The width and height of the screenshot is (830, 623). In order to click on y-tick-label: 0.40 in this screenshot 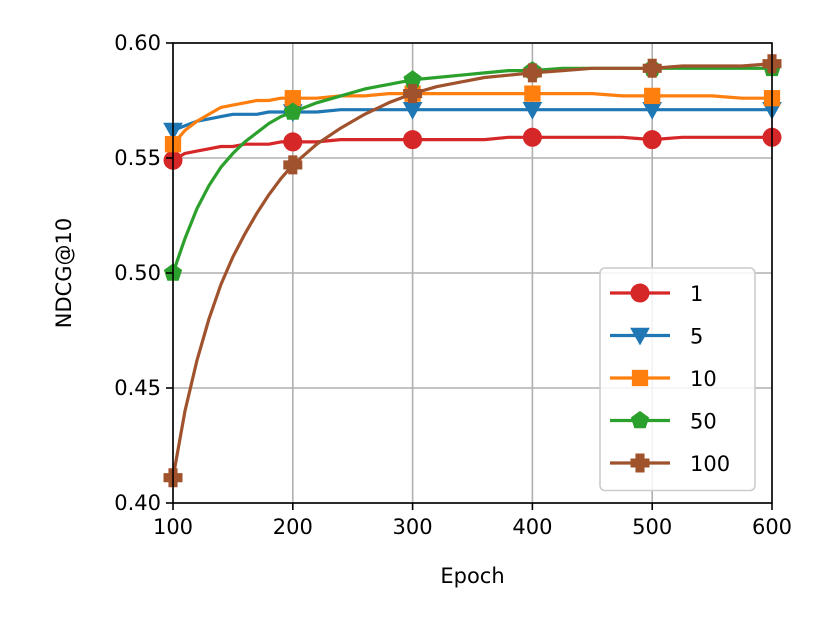, I will do `click(137, 503)`.